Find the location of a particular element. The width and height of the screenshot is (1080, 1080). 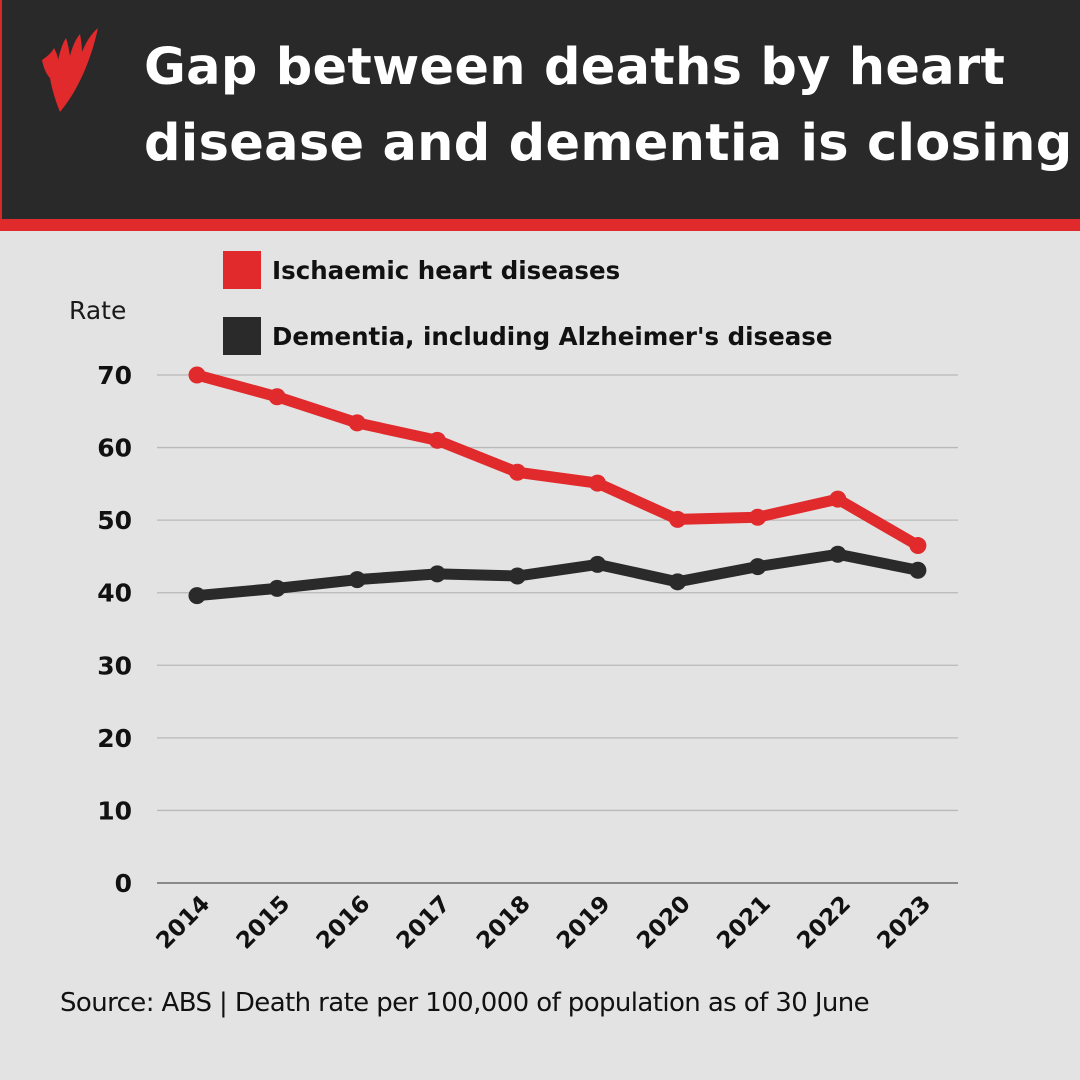

y-tick-label: 0 is located at coordinates (123, 883).